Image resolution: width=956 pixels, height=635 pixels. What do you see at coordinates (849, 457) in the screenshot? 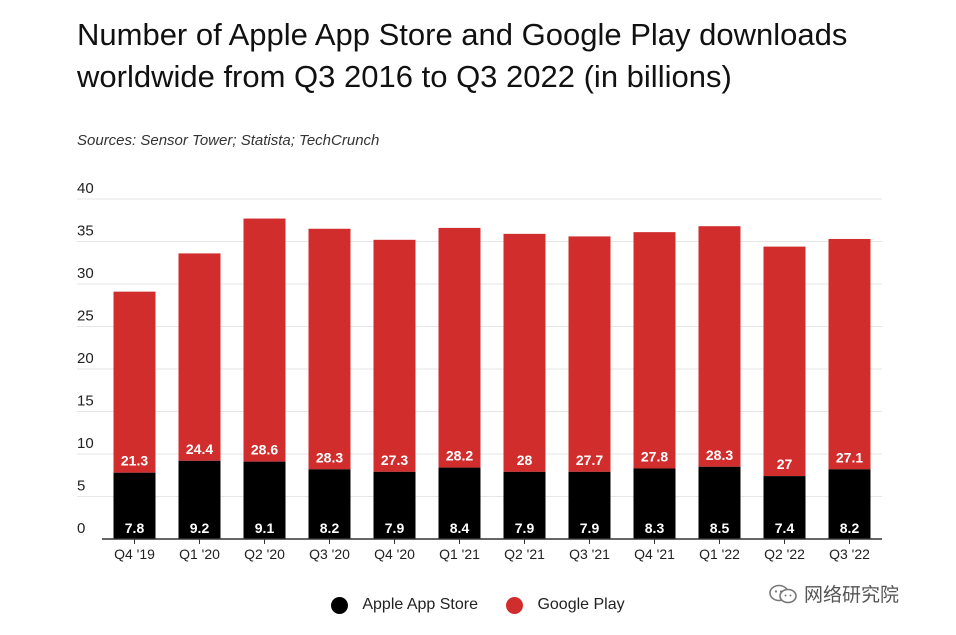
I see `data-label-google-play: 27.1` at bounding box center [849, 457].